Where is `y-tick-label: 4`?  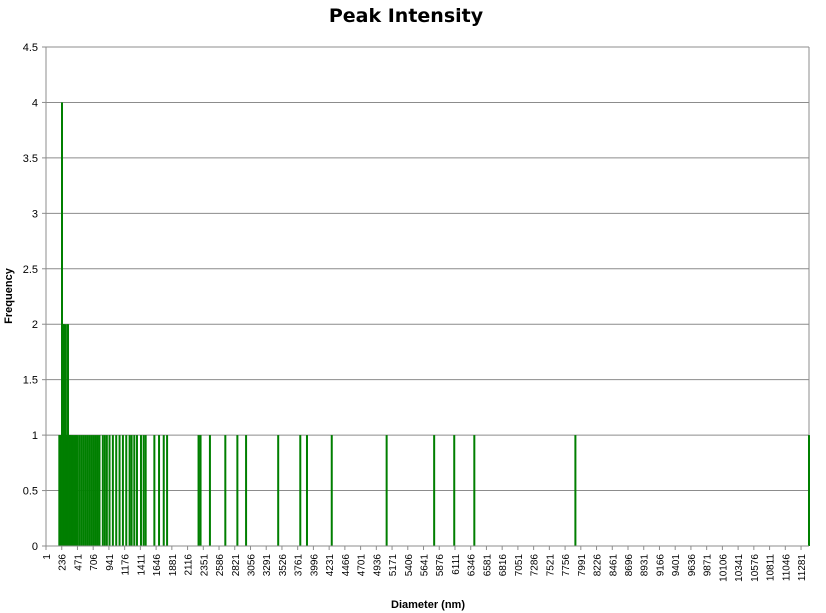
y-tick-label: 4 is located at coordinates (35, 103).